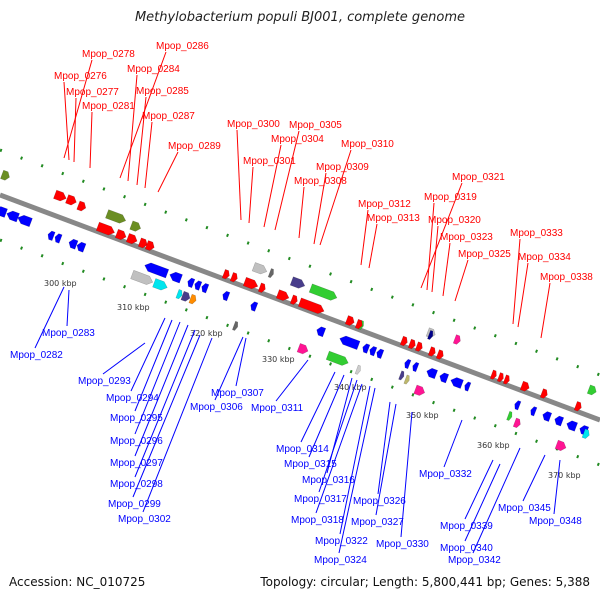  I want to click on gene-label-reverse: Mpop_0311, so click(277, 408).